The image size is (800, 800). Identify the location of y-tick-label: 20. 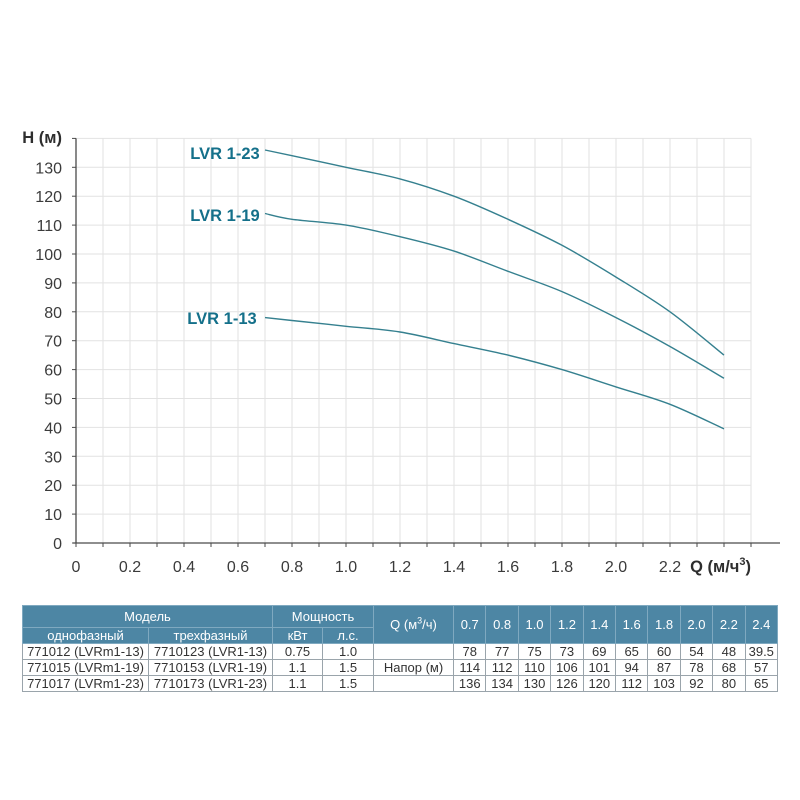
(53, 486).